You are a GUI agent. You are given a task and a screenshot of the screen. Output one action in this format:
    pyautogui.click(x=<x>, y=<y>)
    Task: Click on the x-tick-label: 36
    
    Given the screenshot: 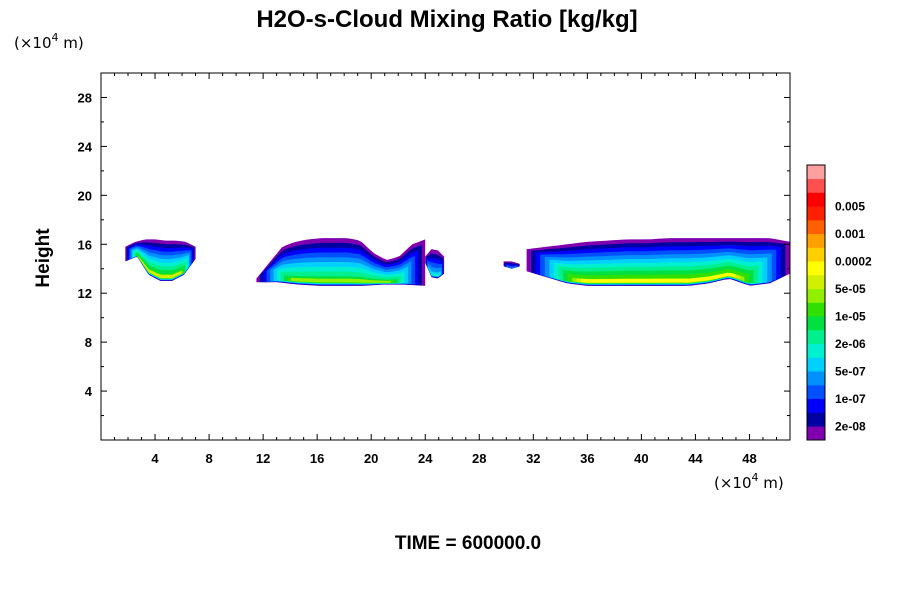 What is the action you would take?
    pyautogui.click(x=587, y=458)
    